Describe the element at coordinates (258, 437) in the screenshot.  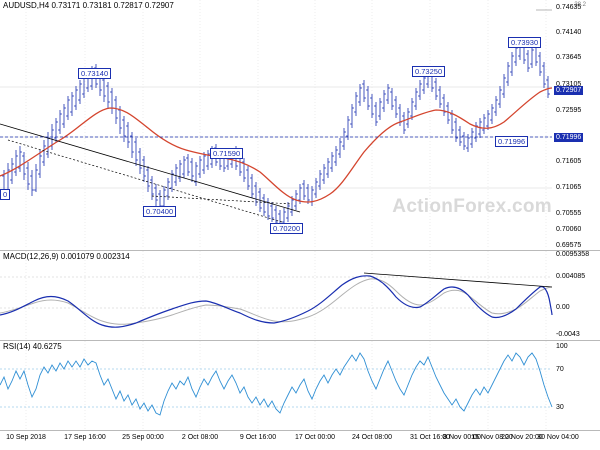
I see `xtick: 9 Oct 16:00` at that location.